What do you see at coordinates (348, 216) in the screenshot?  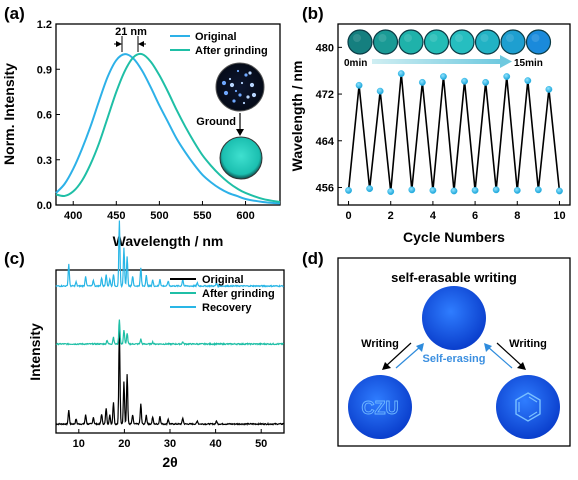 I see `x-tick-label: 0` at bounding box center [348, 216].